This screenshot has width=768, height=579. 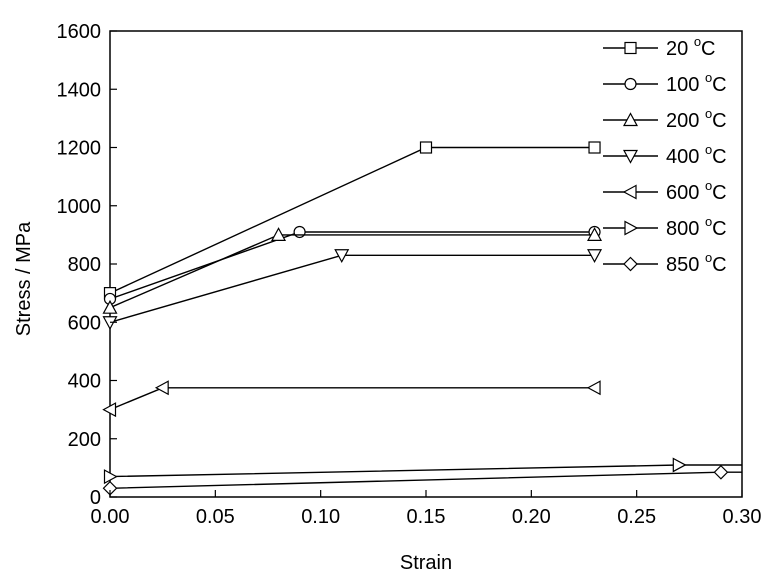 I want to click on legend-item: 200 oC, so click(x=665, y=119).